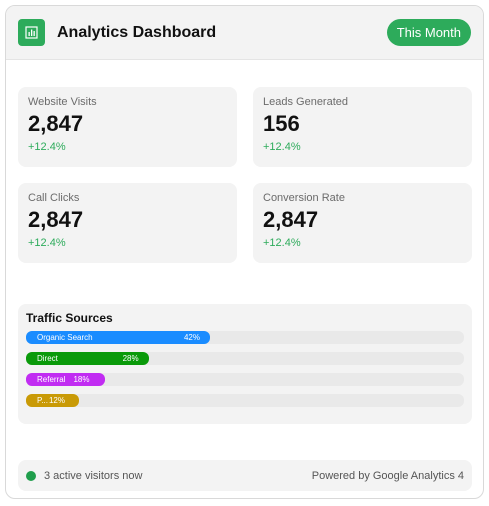 The width and height of the screenshot is (489, 506). What do you see at coordinates (65, 337) in the screenshot?
I see `traffic-source-label: Organic Search` at bounding box center [65, 337].